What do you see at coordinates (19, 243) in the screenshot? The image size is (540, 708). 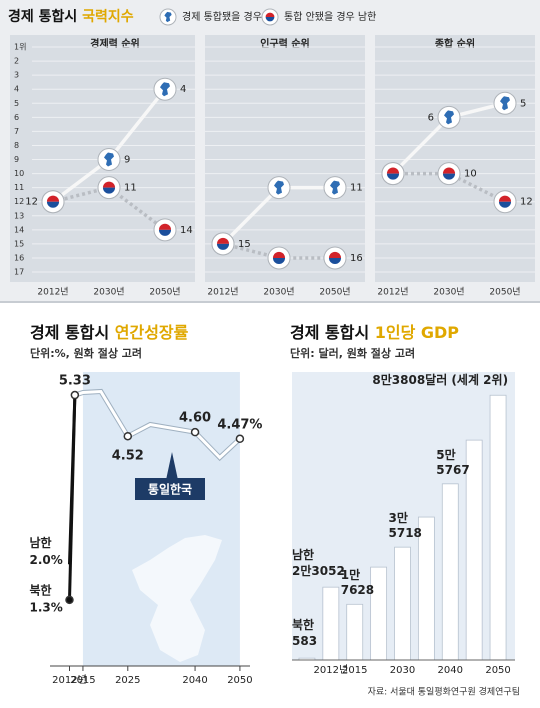 I see `y-tick-label: 15` at bounding box center [19, 243].